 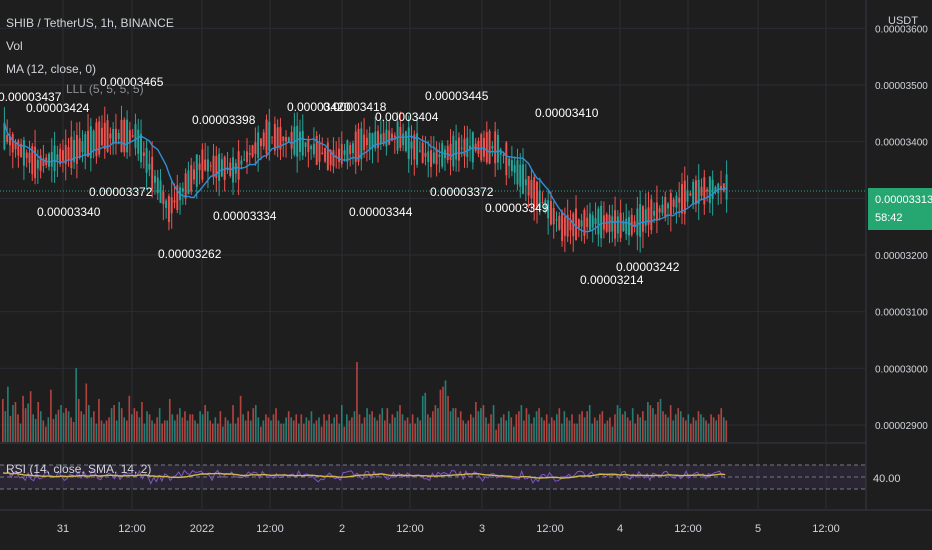 I want to click on time-tick-label: 4, so click(x=620, y=529).